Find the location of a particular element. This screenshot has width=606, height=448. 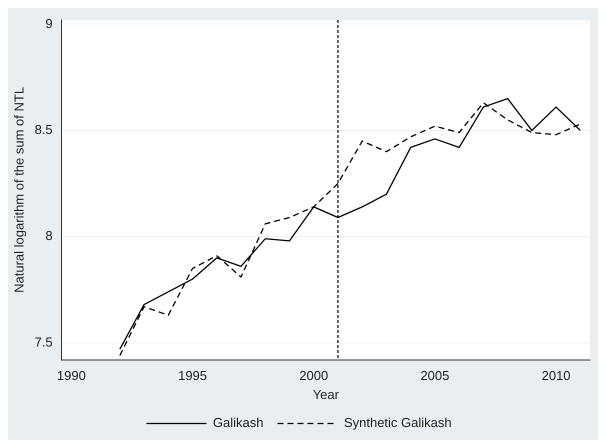

y-tick-label: 8.5 is located at coordinates (43, 130).